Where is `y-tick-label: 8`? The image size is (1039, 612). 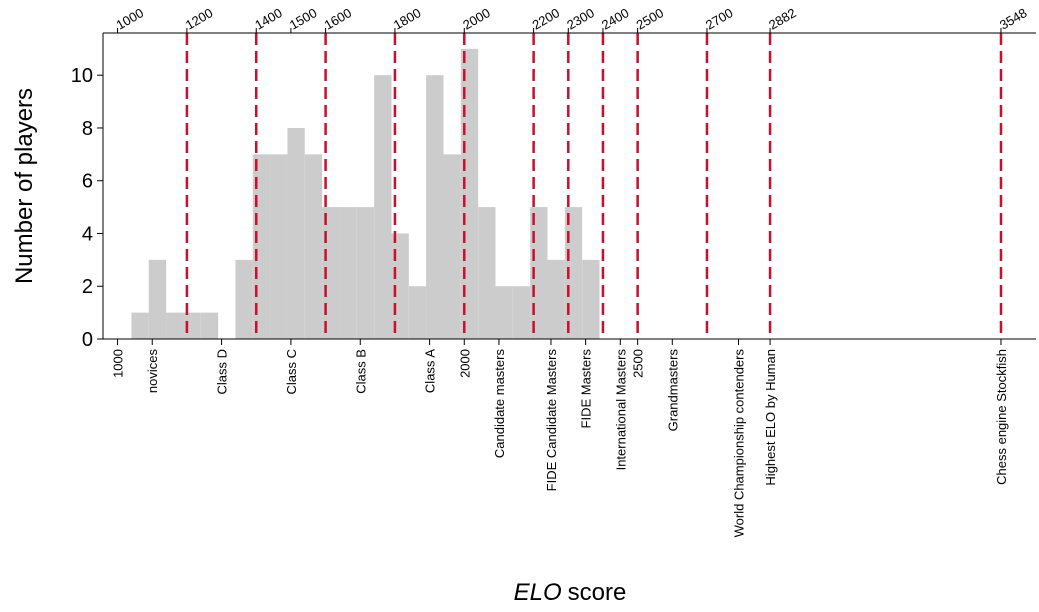
y-tick-label: 8 is located at coordinates (87, 129).